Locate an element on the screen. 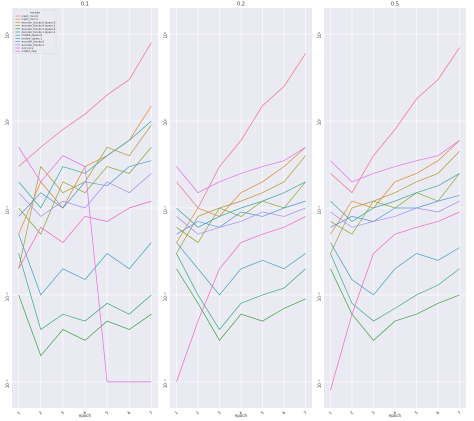  chart-title: 0.1 is located at coordinates (85, 5).